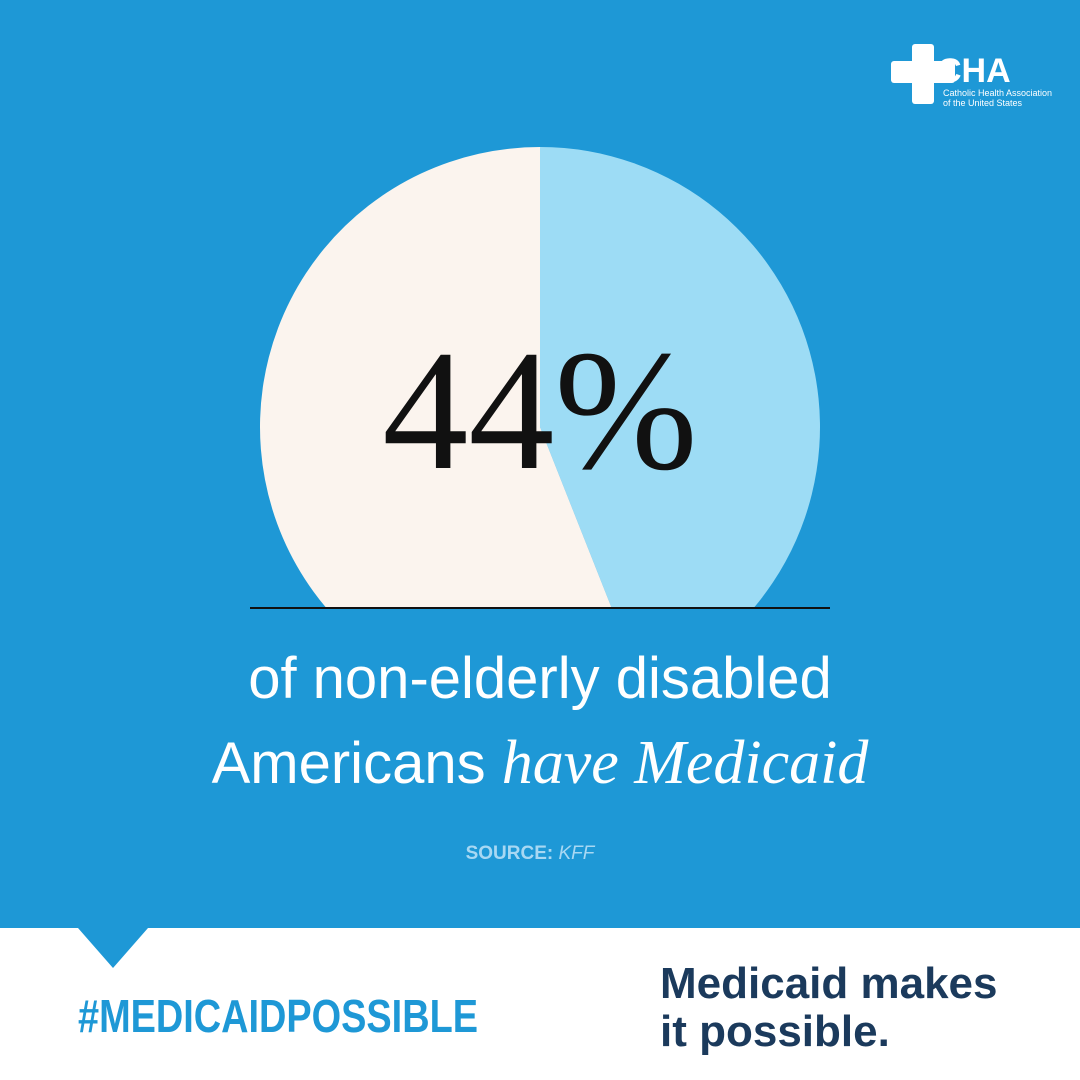 Image resolution: width=1080 pixels, height=1080 pixels. What do you see at coordinates (974, 71) in the screenshot?
I see `logo-name: CHA` at bounding box center [974, 71].